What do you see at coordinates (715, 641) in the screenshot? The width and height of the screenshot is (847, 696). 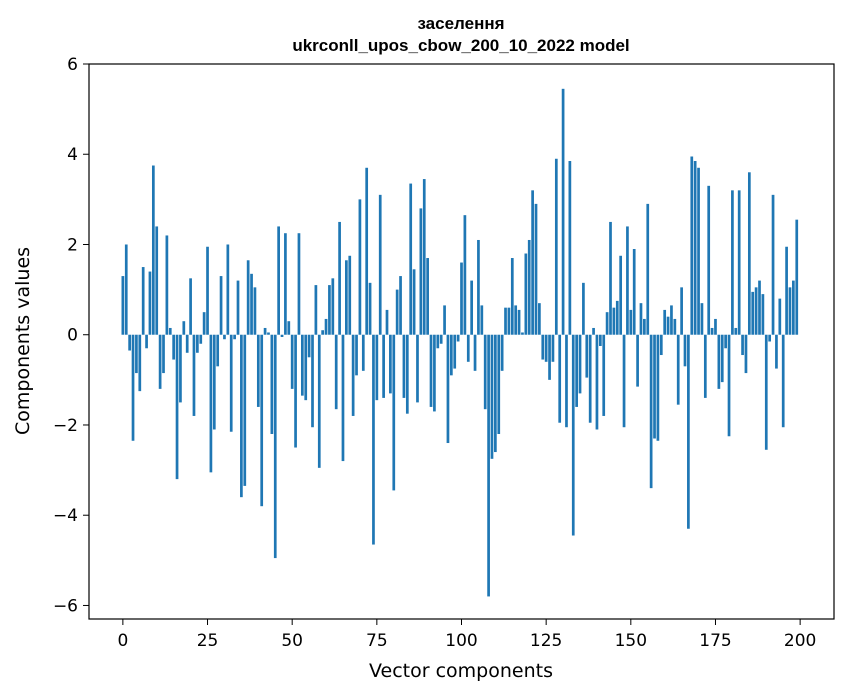 I see `x-tick-label: 175` at bounding box center [715, 641].